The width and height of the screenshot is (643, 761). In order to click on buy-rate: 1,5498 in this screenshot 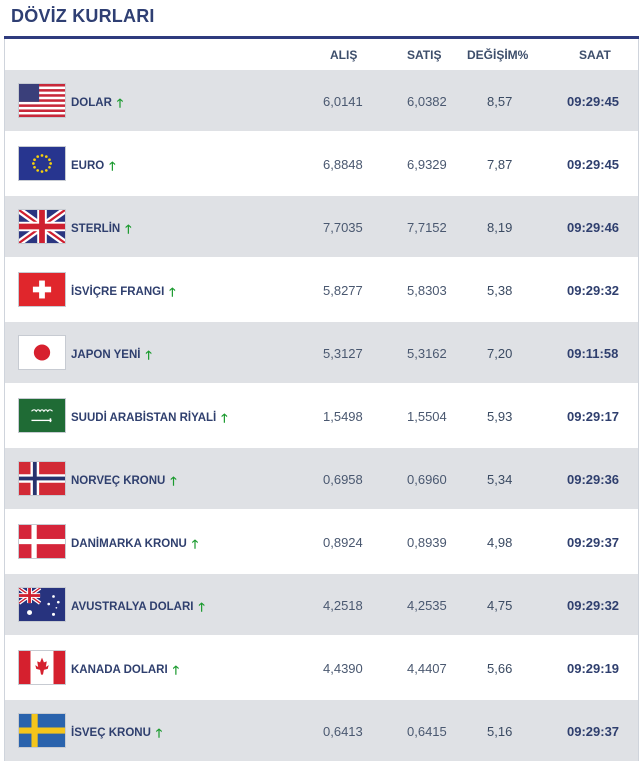, I will do `click(343, 416)`.